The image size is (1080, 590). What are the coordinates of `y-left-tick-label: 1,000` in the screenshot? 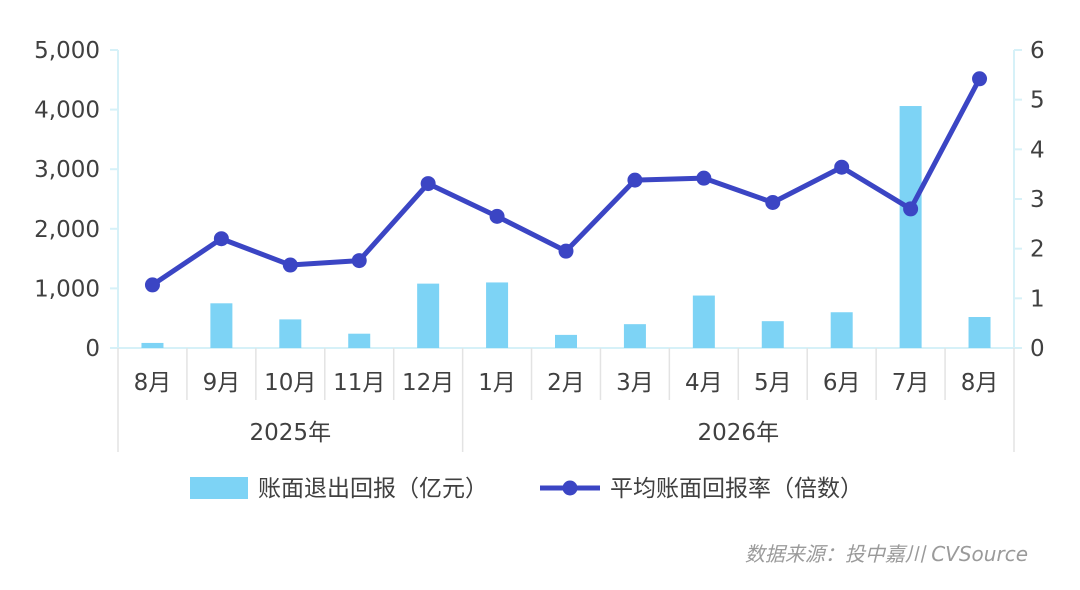 It's located at (67, 289).